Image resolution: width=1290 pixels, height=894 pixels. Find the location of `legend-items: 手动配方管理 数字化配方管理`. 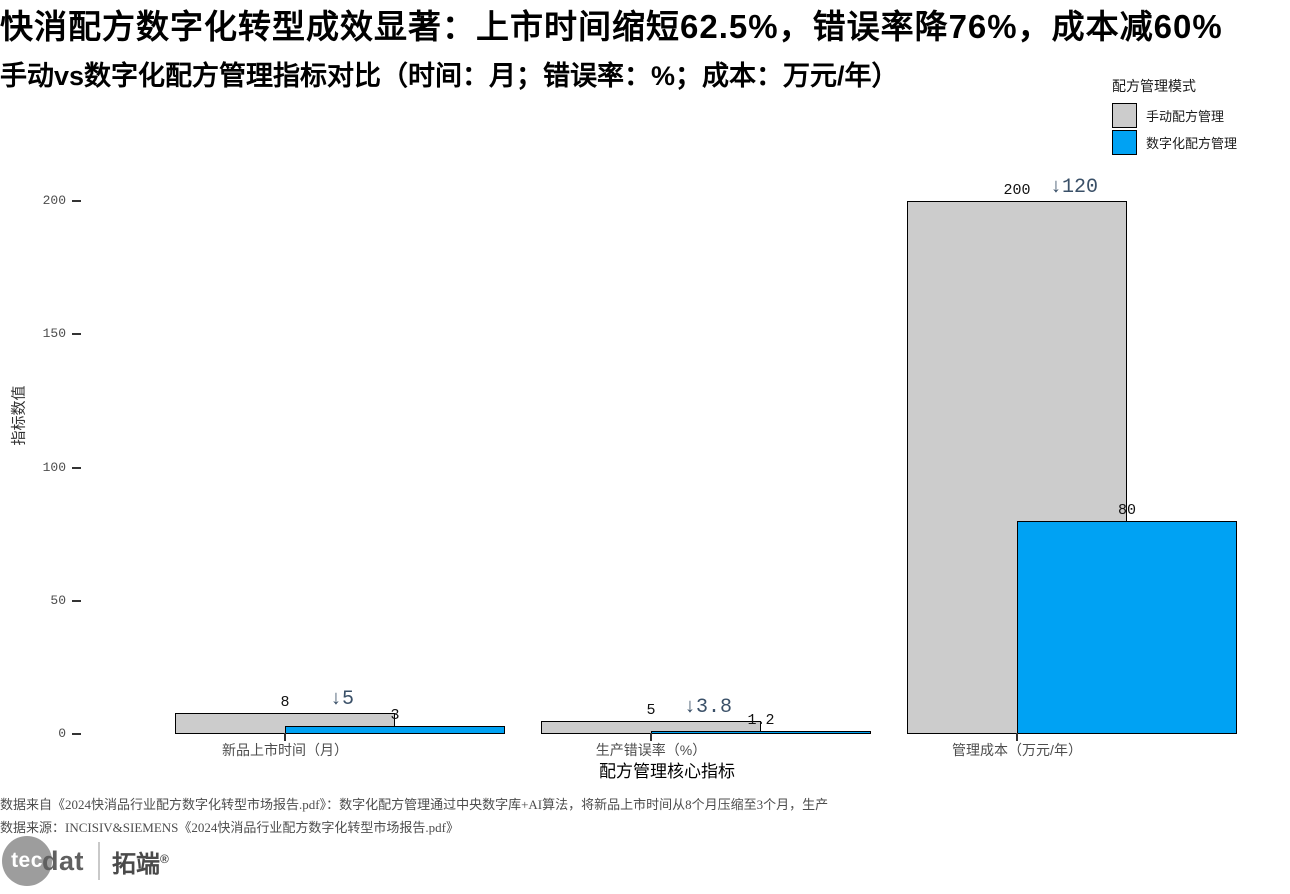

legend-items: 手动配方管理 数字化配方管理 is located at coordinates (1174, 129).